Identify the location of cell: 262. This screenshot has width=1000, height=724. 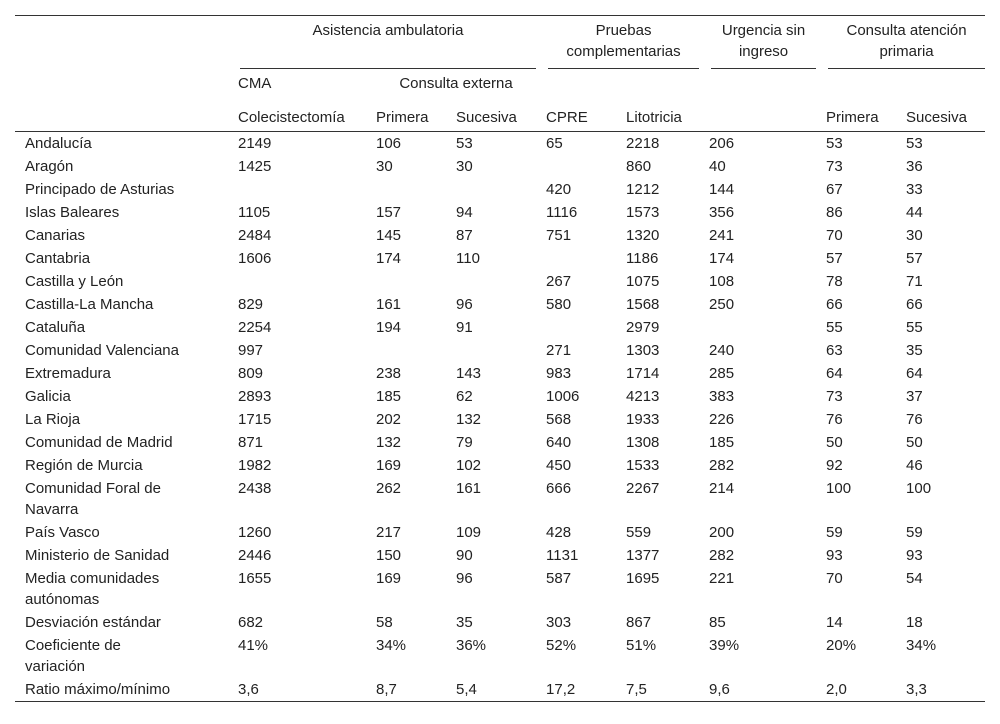
(389, 488).